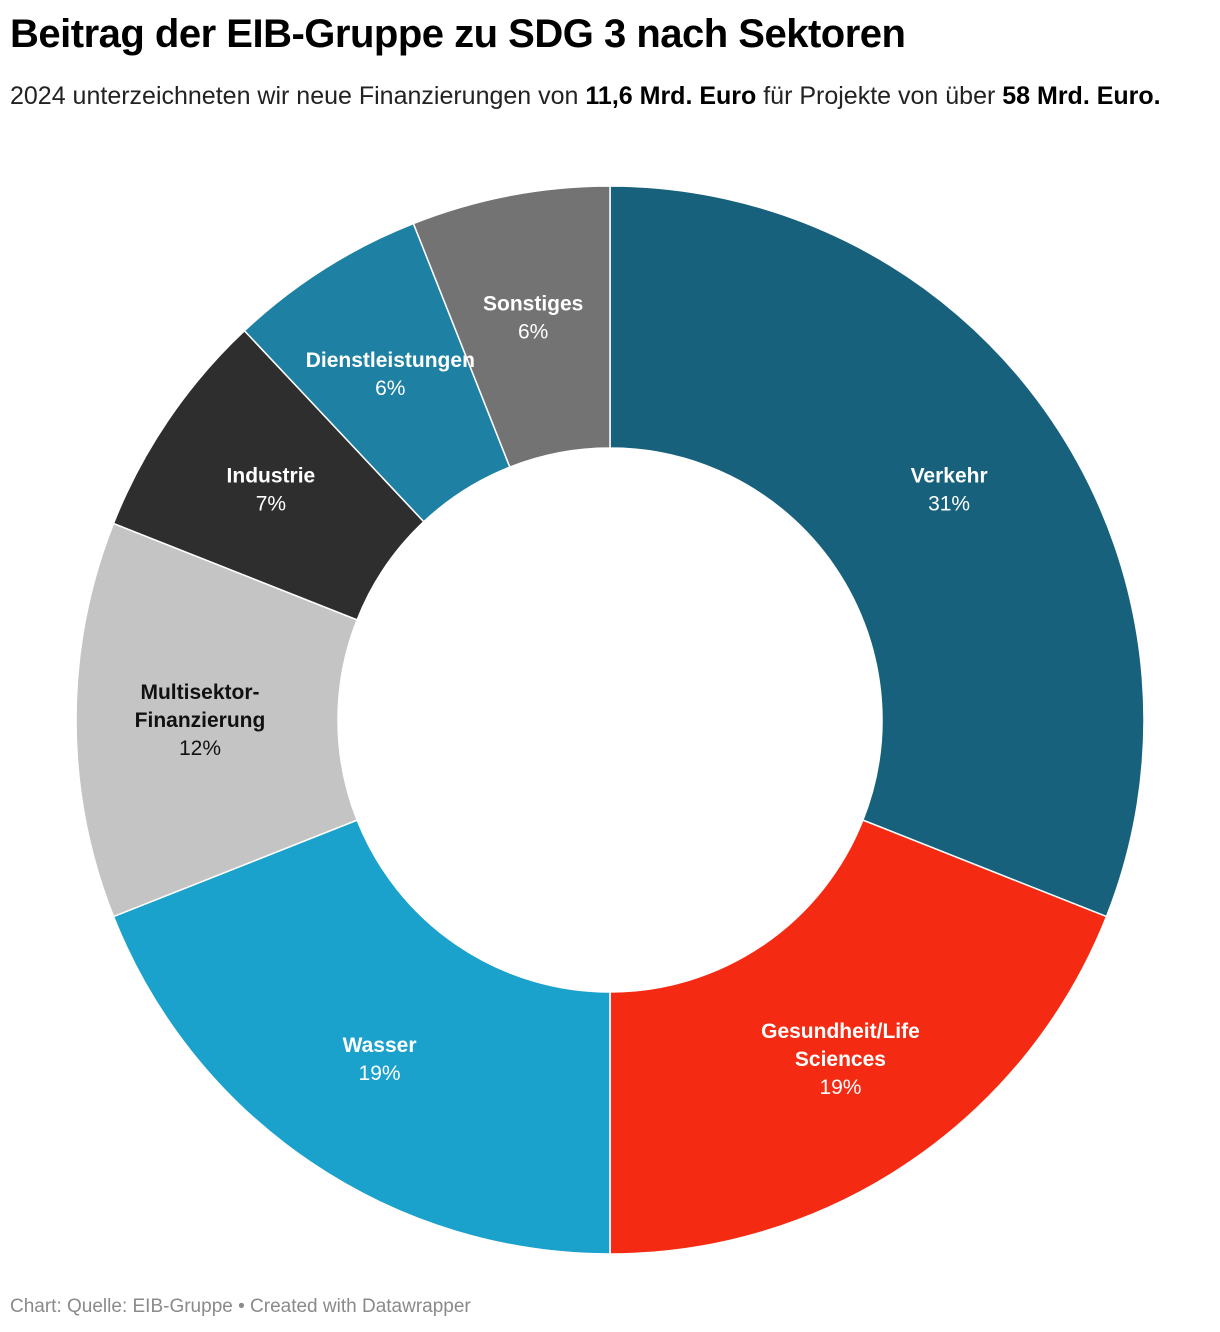 This screenshot has height=1332, width=1220. What do you see at coordinates (200, 748) in the screenshot?
I see `slice-value-3: 12%` at bounding box center [200, 748].